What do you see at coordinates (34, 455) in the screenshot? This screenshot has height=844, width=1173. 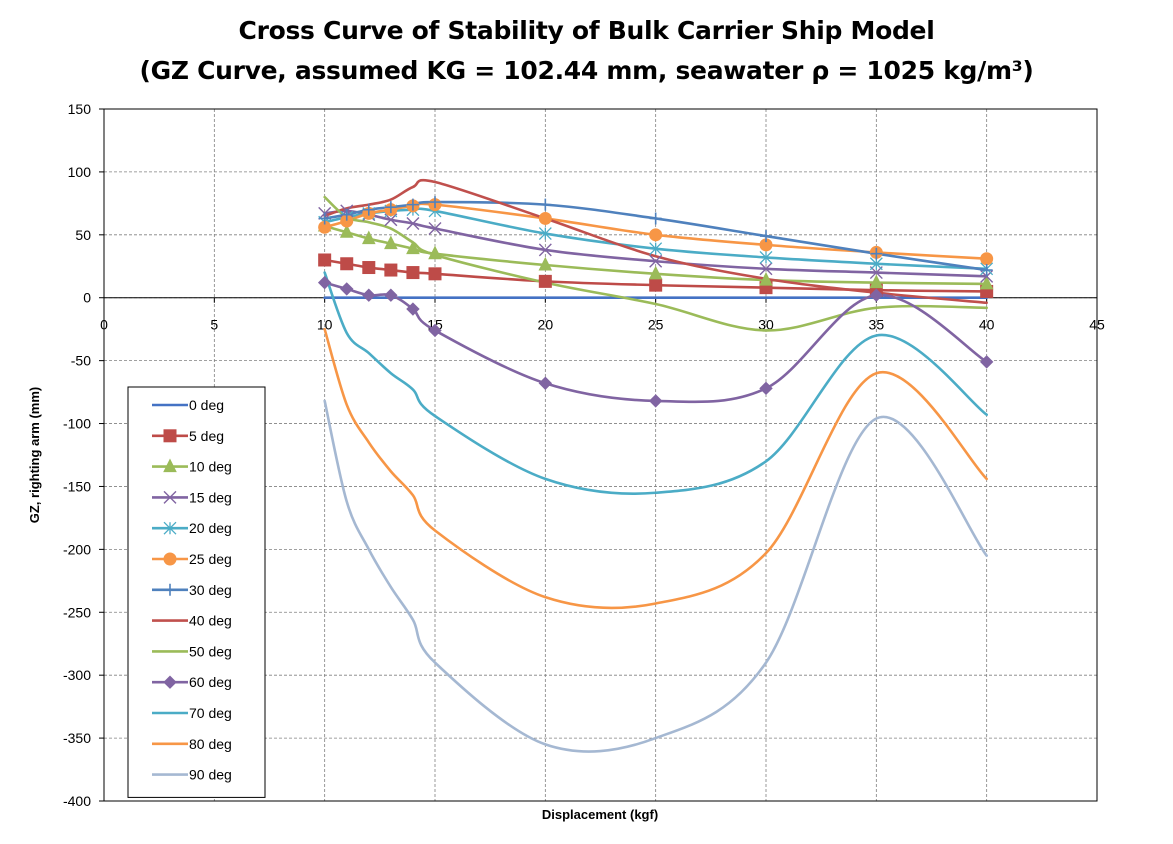 I see `y-axis-label: GZ, righting arm (mm)` at bounding box center [34, 455].